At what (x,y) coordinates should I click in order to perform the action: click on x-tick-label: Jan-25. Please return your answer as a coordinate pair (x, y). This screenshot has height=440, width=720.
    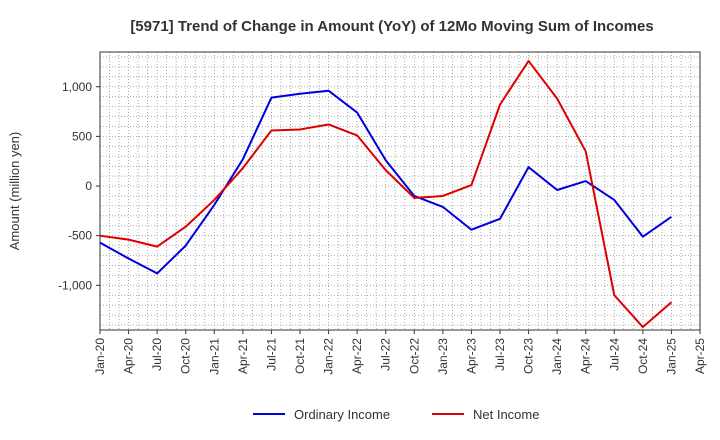
    Looking at the image, I should click on (671, 356).